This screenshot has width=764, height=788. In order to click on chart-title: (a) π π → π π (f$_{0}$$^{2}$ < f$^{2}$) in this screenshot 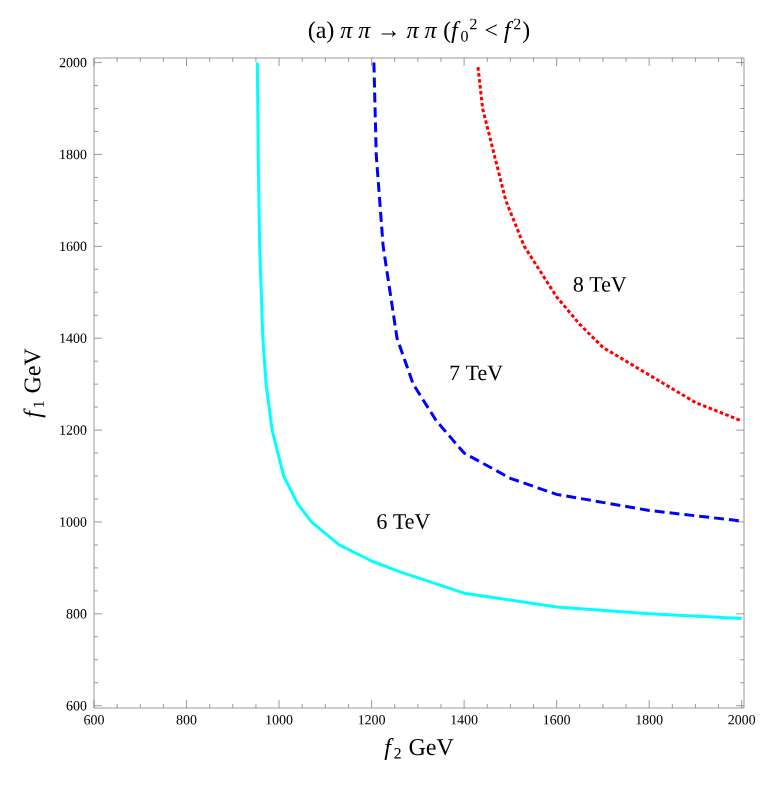, I will do `click(419, 30)`.